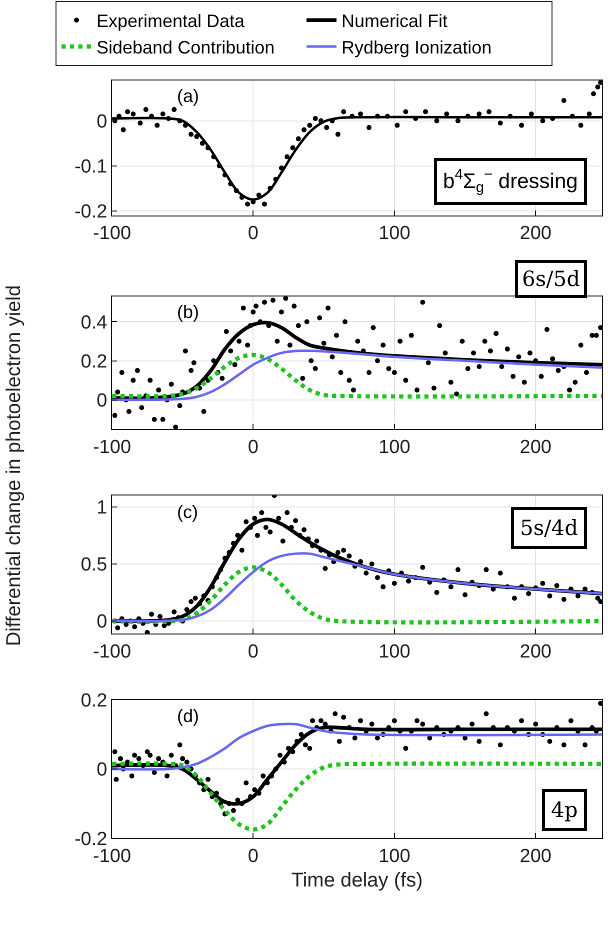  Describe the element at coordinates (551, 279) in the screenshot. I see `text: 6s/5d` at that location.